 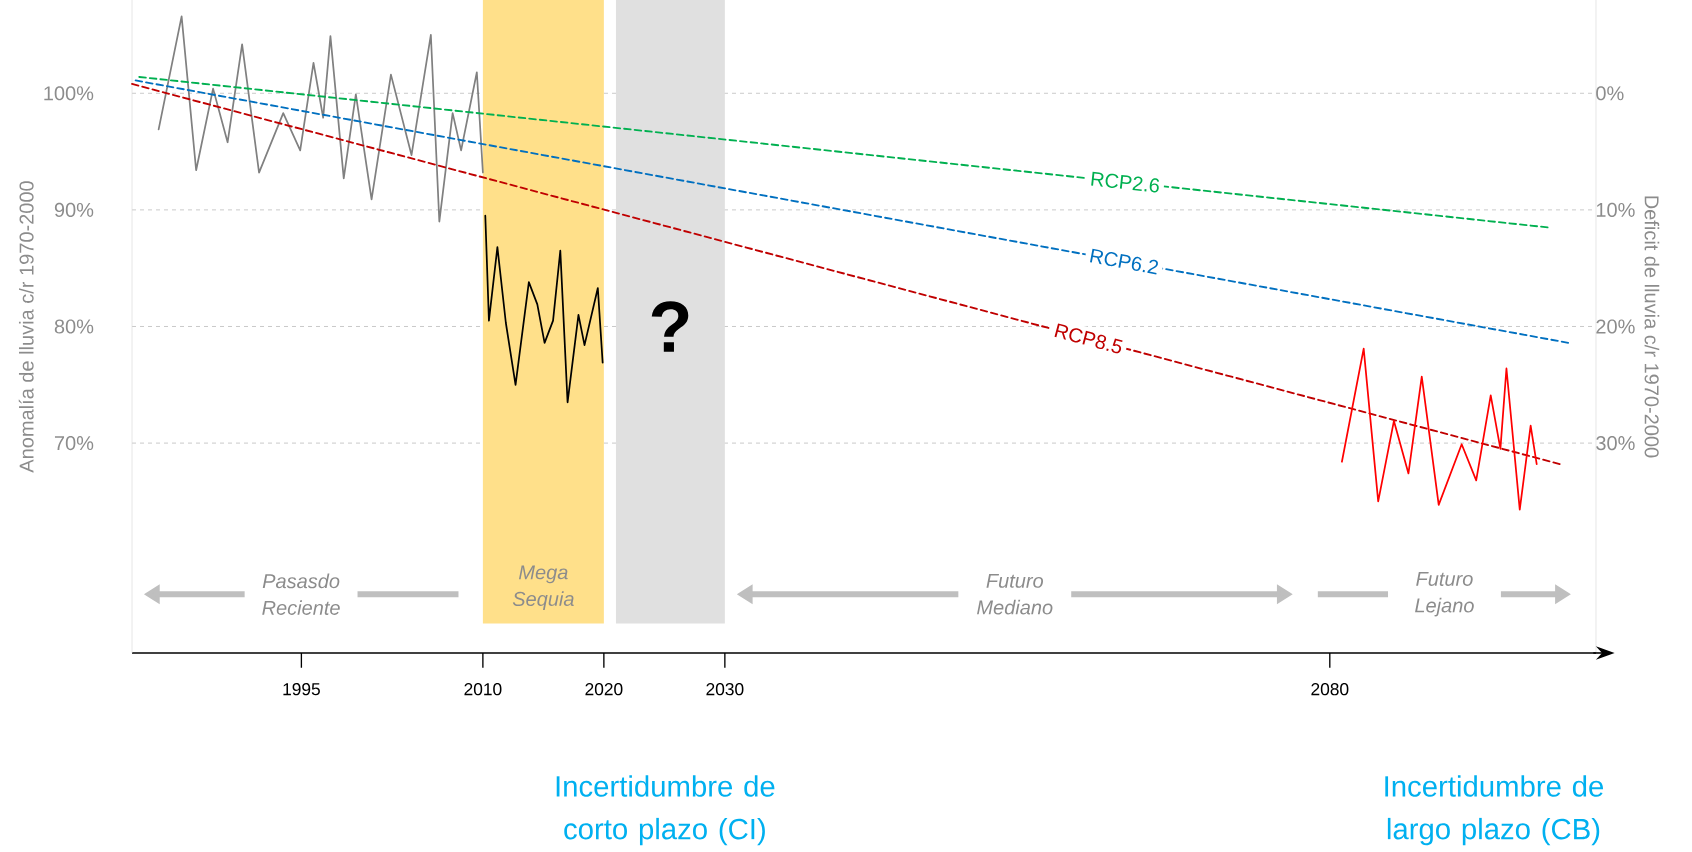 I want to click on x-tick-label: 2030, so click(x=725, y=689).